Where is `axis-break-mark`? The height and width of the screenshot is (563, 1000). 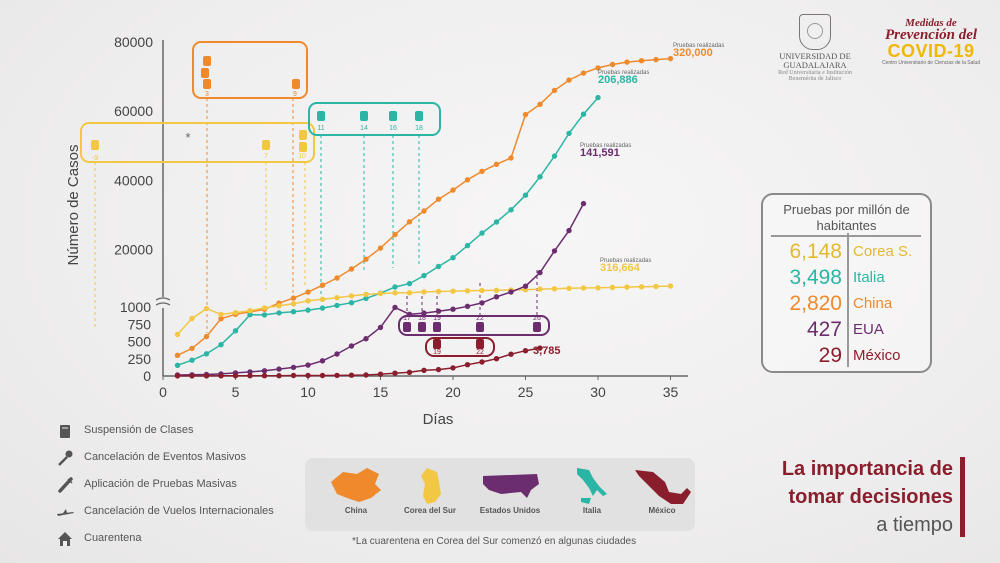
axis-break-mark is located at coordinates (163, 301).